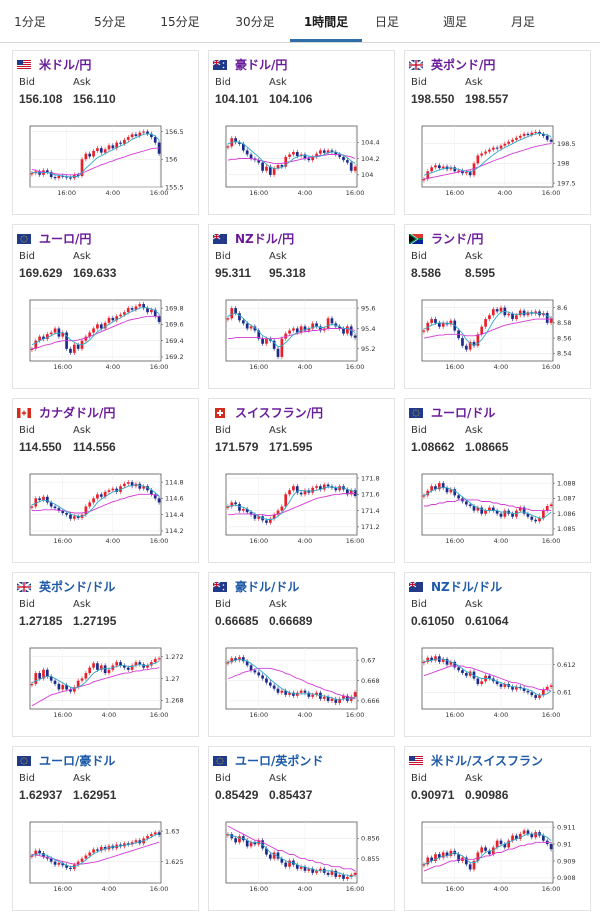 The image size is (600, 914). Describe the element at coordinates (30, 22) in the screenshot. I see `tab-0: 1分足` at that location.